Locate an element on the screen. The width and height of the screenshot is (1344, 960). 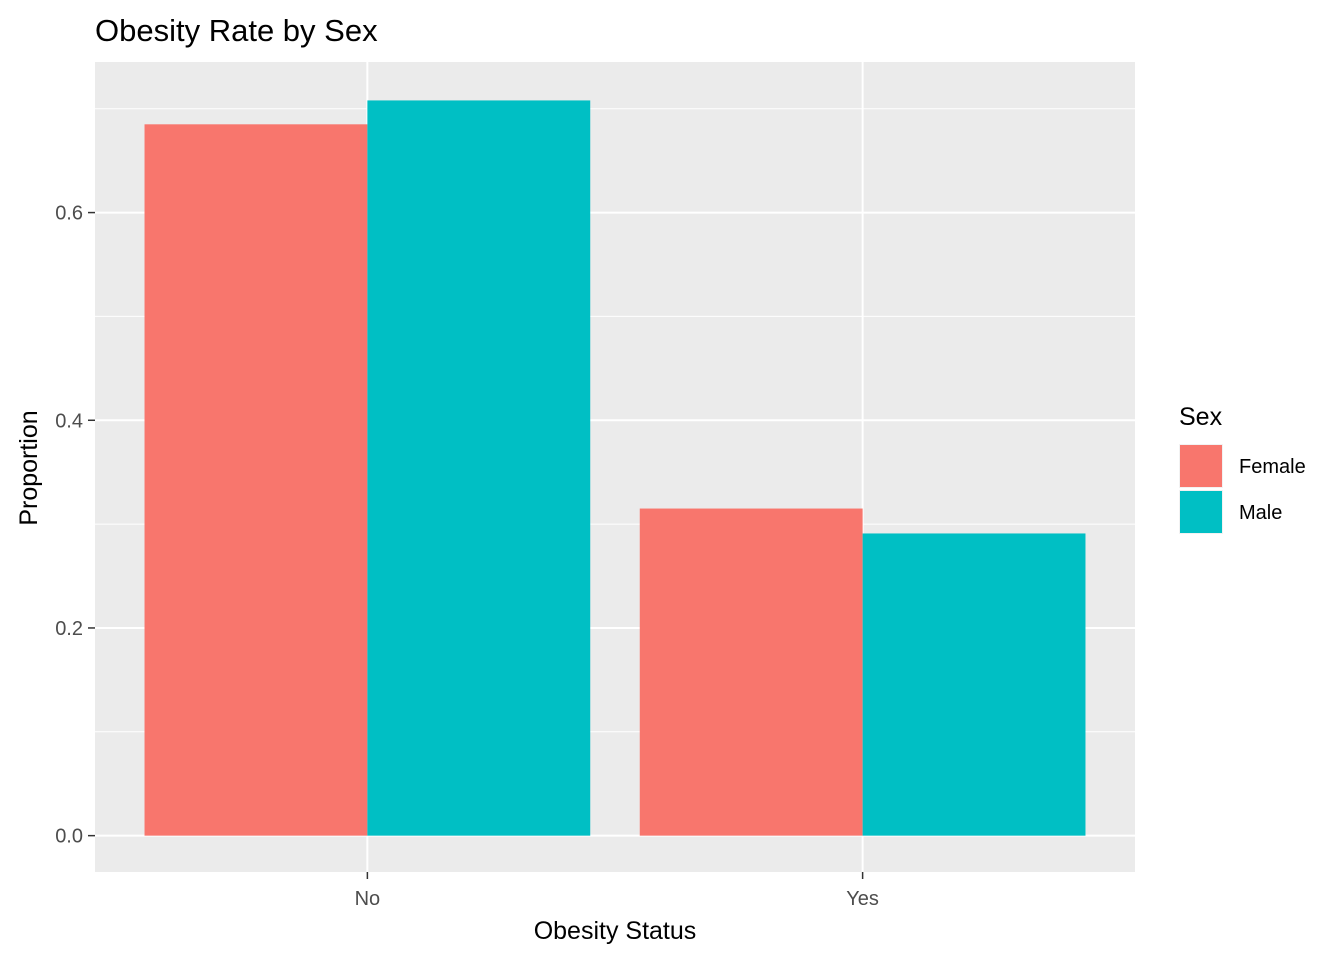
y-tick-label: 0.0 is located at coordinates (69, 837).